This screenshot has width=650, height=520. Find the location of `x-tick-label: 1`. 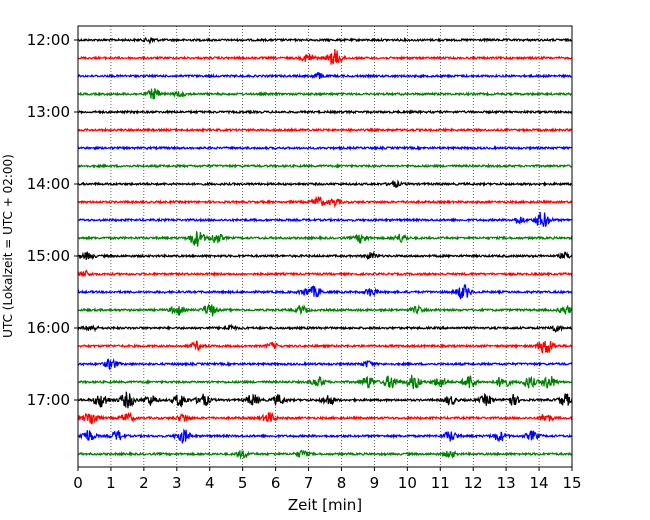

x-tick-label: 1 is located at coordinates (111, 483).